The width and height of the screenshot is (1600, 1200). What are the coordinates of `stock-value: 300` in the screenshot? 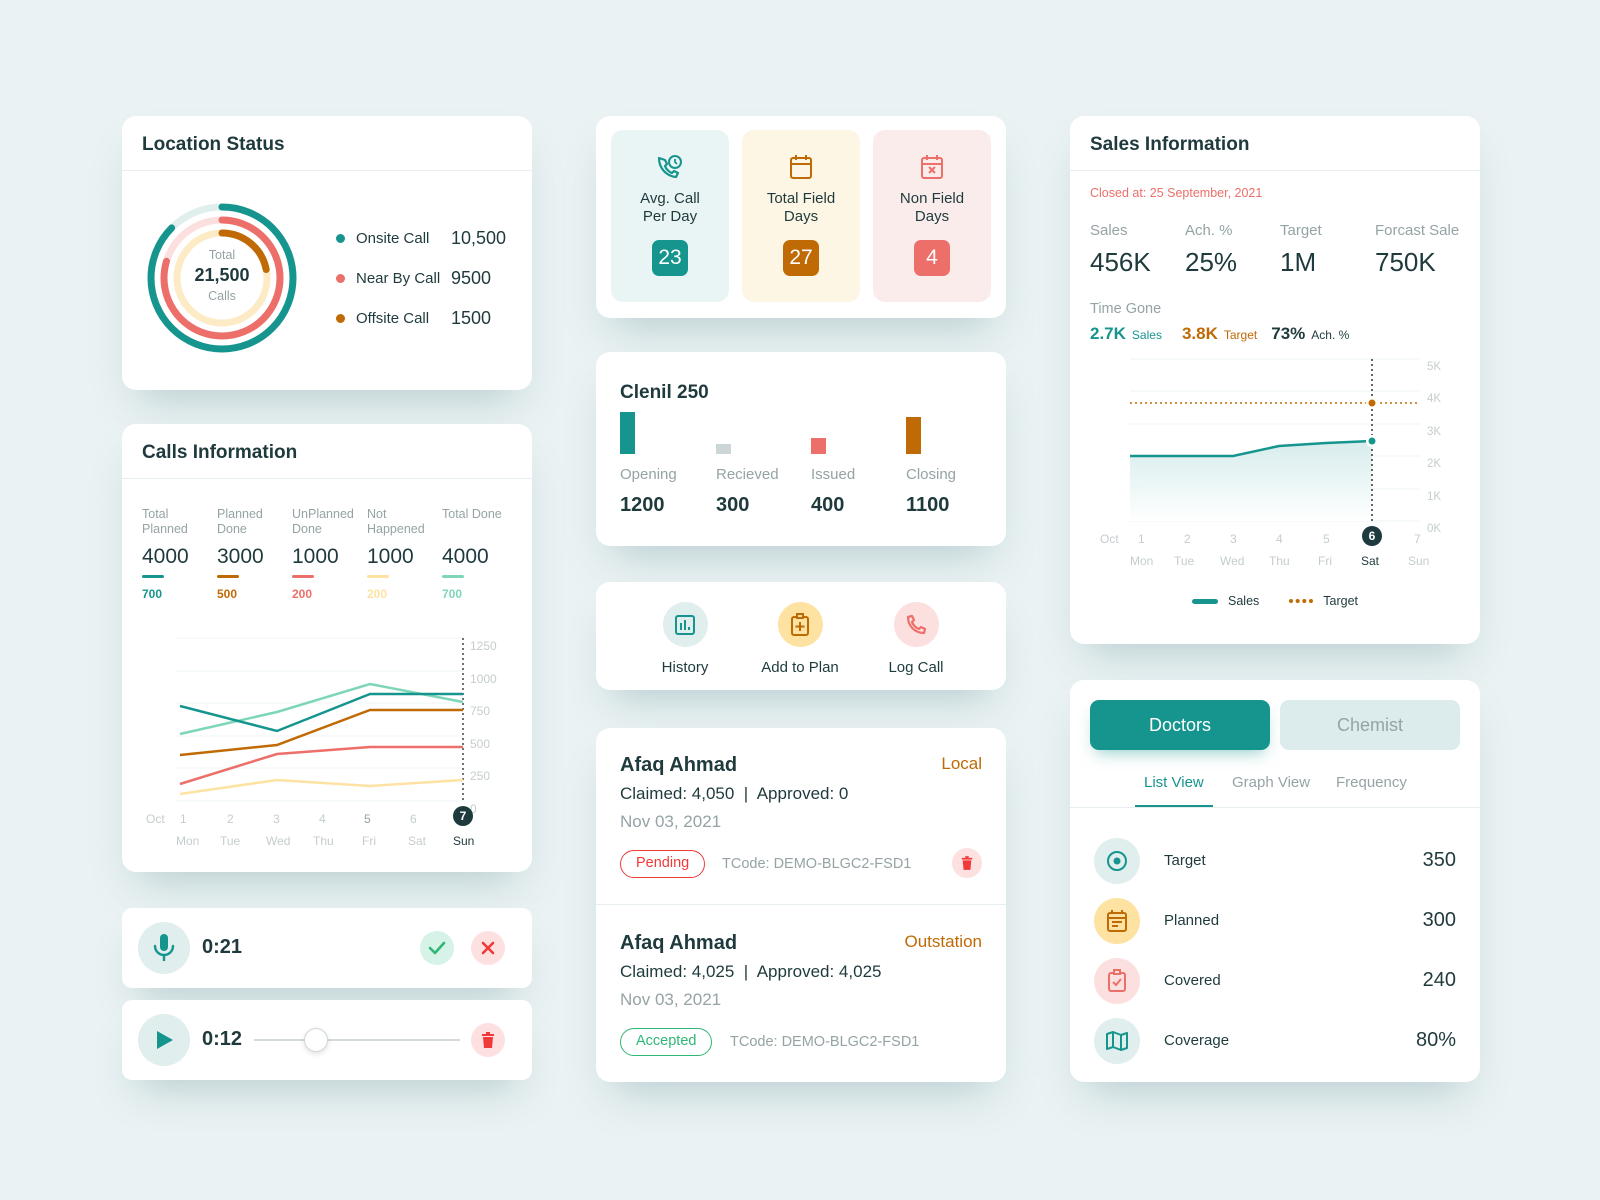 It's located at (733, 505).